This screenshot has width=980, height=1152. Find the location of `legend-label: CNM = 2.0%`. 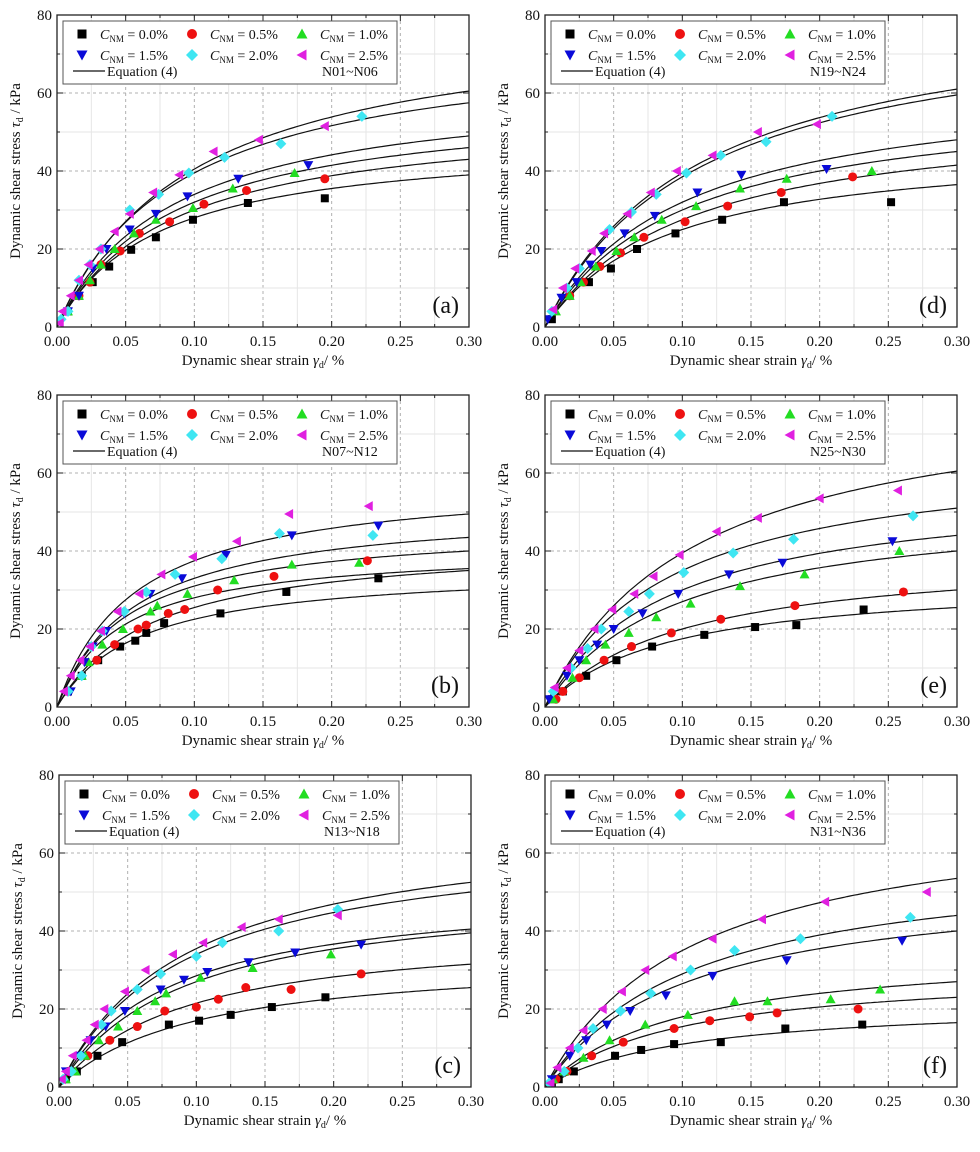

legend-label: CNM = 2.0% is located at coordinates (732, 57).